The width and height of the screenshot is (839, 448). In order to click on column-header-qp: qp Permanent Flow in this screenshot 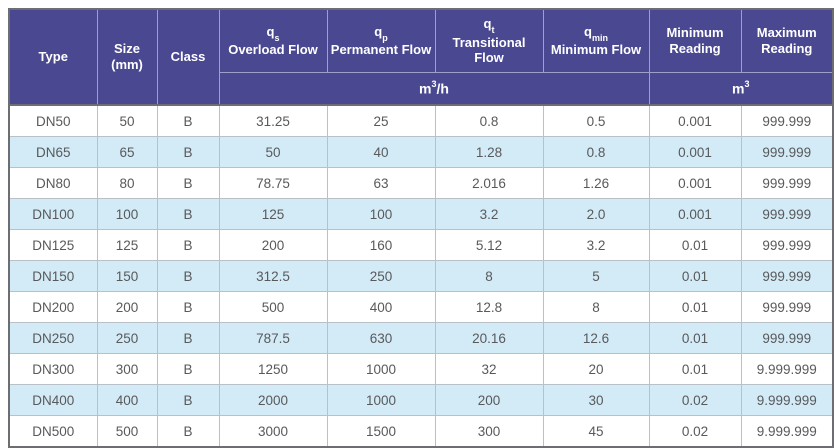, I will do `click(381, 40)`.